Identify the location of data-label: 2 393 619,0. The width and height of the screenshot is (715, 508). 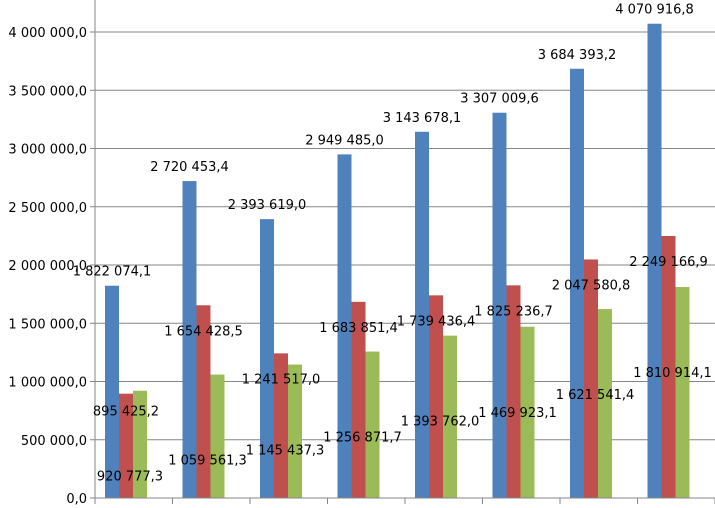
(267, 205).